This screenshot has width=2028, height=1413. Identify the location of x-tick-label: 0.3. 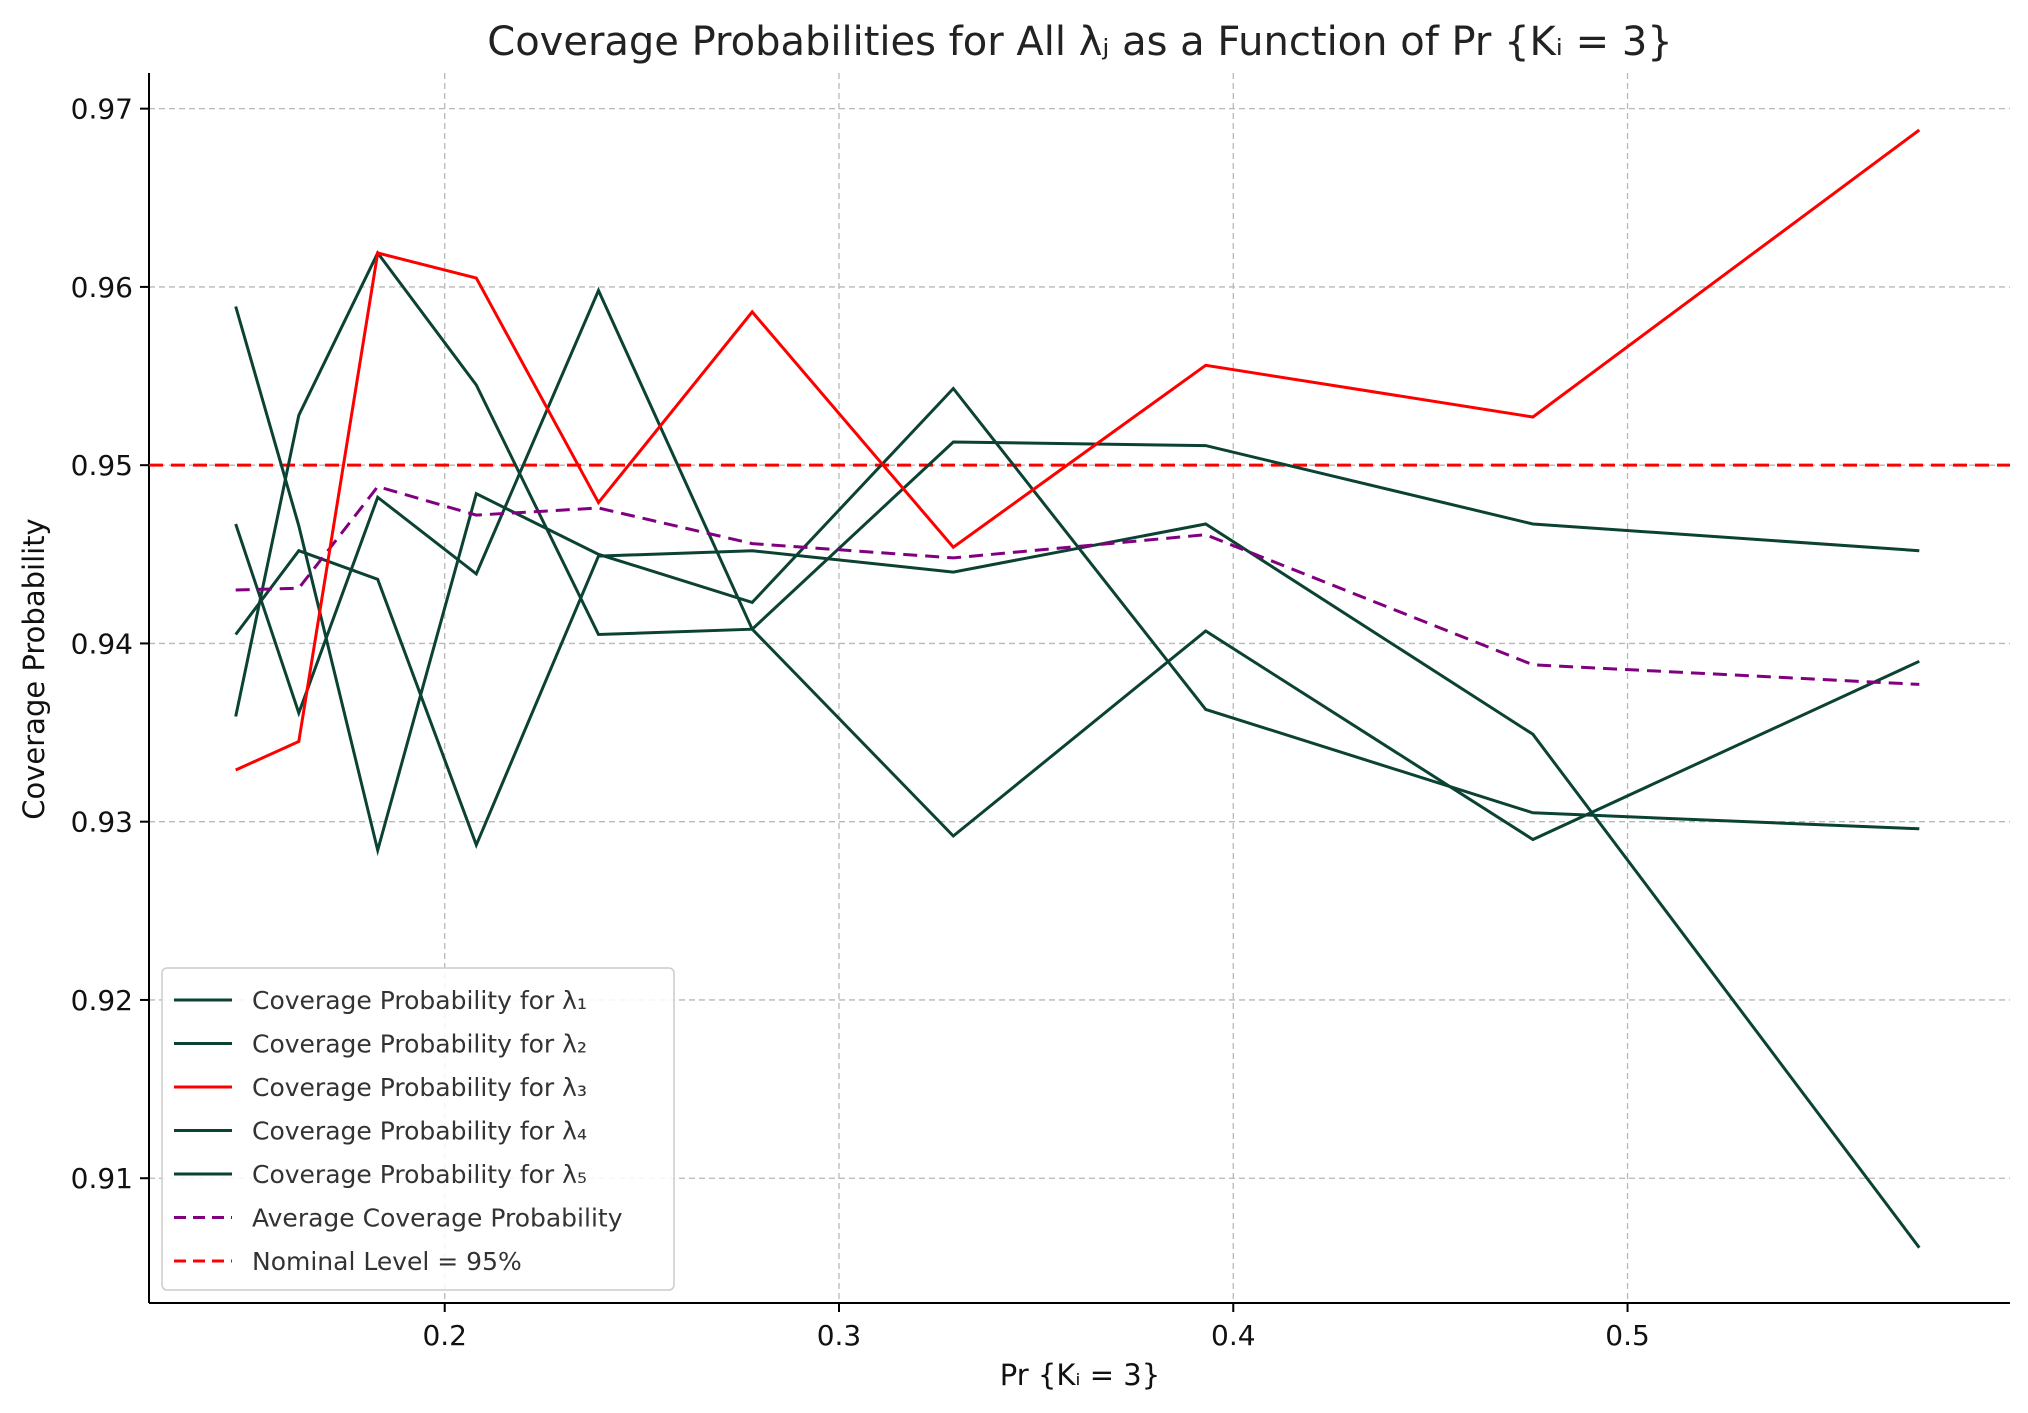
(839, 1335).